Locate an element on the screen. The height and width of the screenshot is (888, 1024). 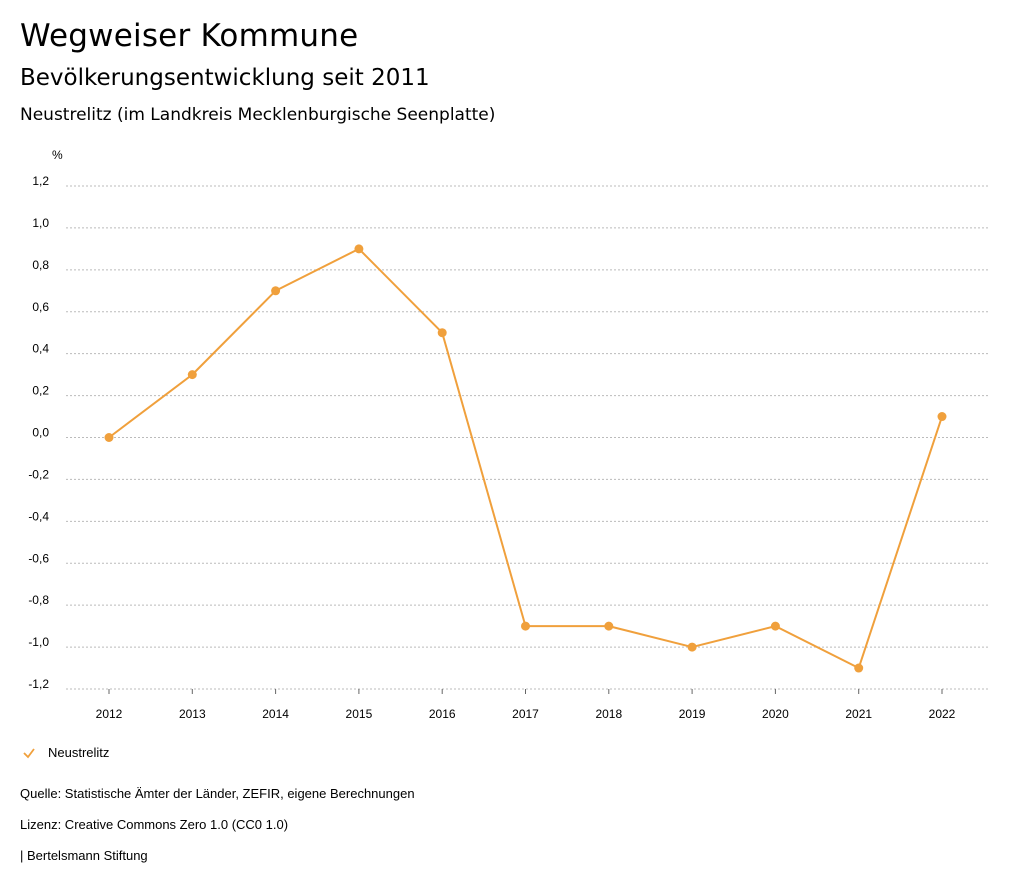
y-tick-label: -1,0 is located at coordinates (38, 642).